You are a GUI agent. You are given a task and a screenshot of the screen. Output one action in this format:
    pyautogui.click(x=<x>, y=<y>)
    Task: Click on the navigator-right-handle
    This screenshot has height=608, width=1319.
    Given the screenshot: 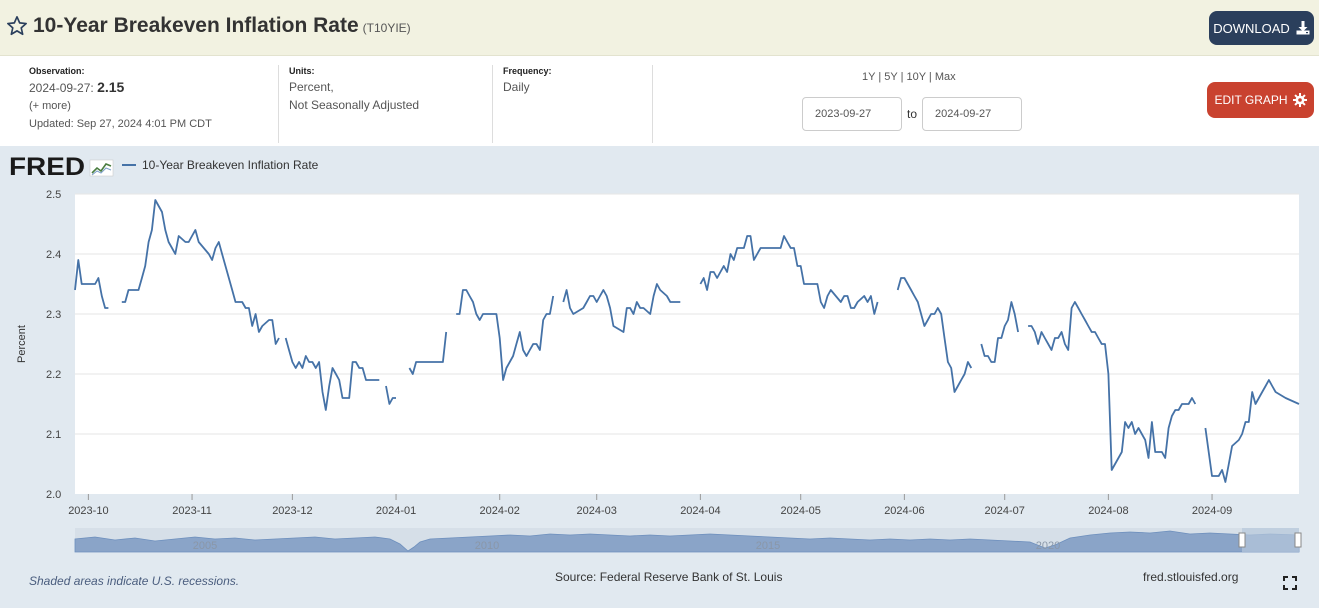 What is the action you would take?
    pyautogui.click(x=1298, y=540)
    